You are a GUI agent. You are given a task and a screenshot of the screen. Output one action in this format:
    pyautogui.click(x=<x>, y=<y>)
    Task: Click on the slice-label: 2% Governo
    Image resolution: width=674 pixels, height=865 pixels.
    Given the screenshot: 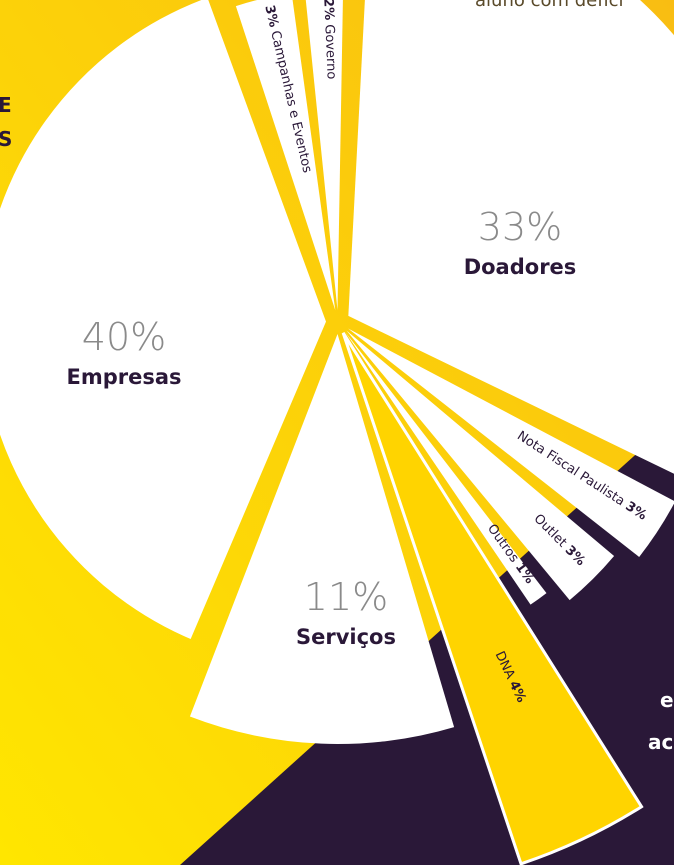 What is the action you would take?
    pyautogui.click(x=329, y=40)
    